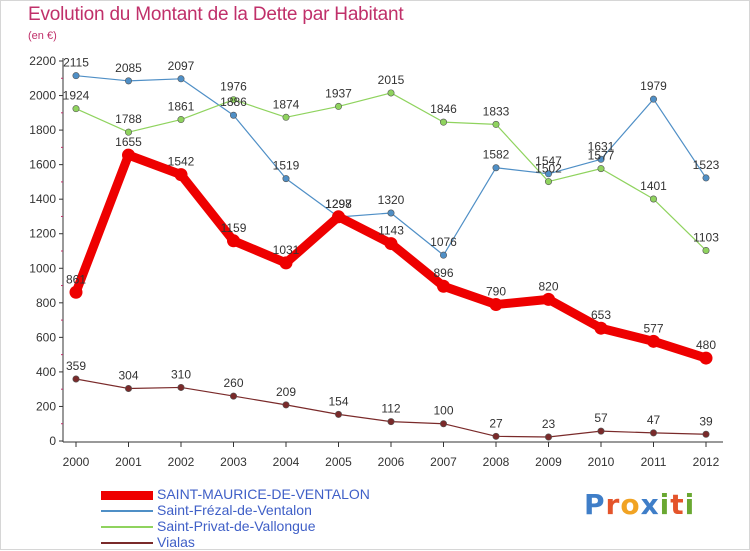  Describe the element at coordinates (630, 504) in the screenshot. I see `logo-letter: o` at that location.